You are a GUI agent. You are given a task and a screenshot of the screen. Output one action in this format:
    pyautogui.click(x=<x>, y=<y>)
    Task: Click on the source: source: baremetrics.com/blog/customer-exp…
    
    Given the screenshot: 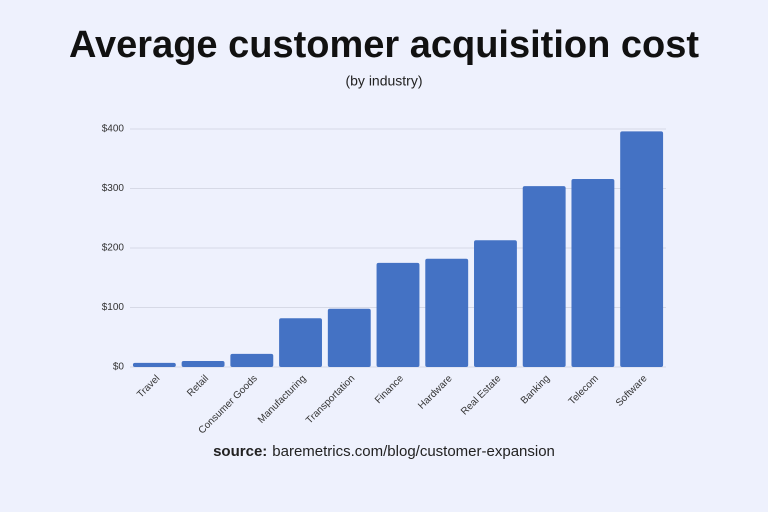 What is the action you would take?
    pyautogui.click(x=384, y=451)
    